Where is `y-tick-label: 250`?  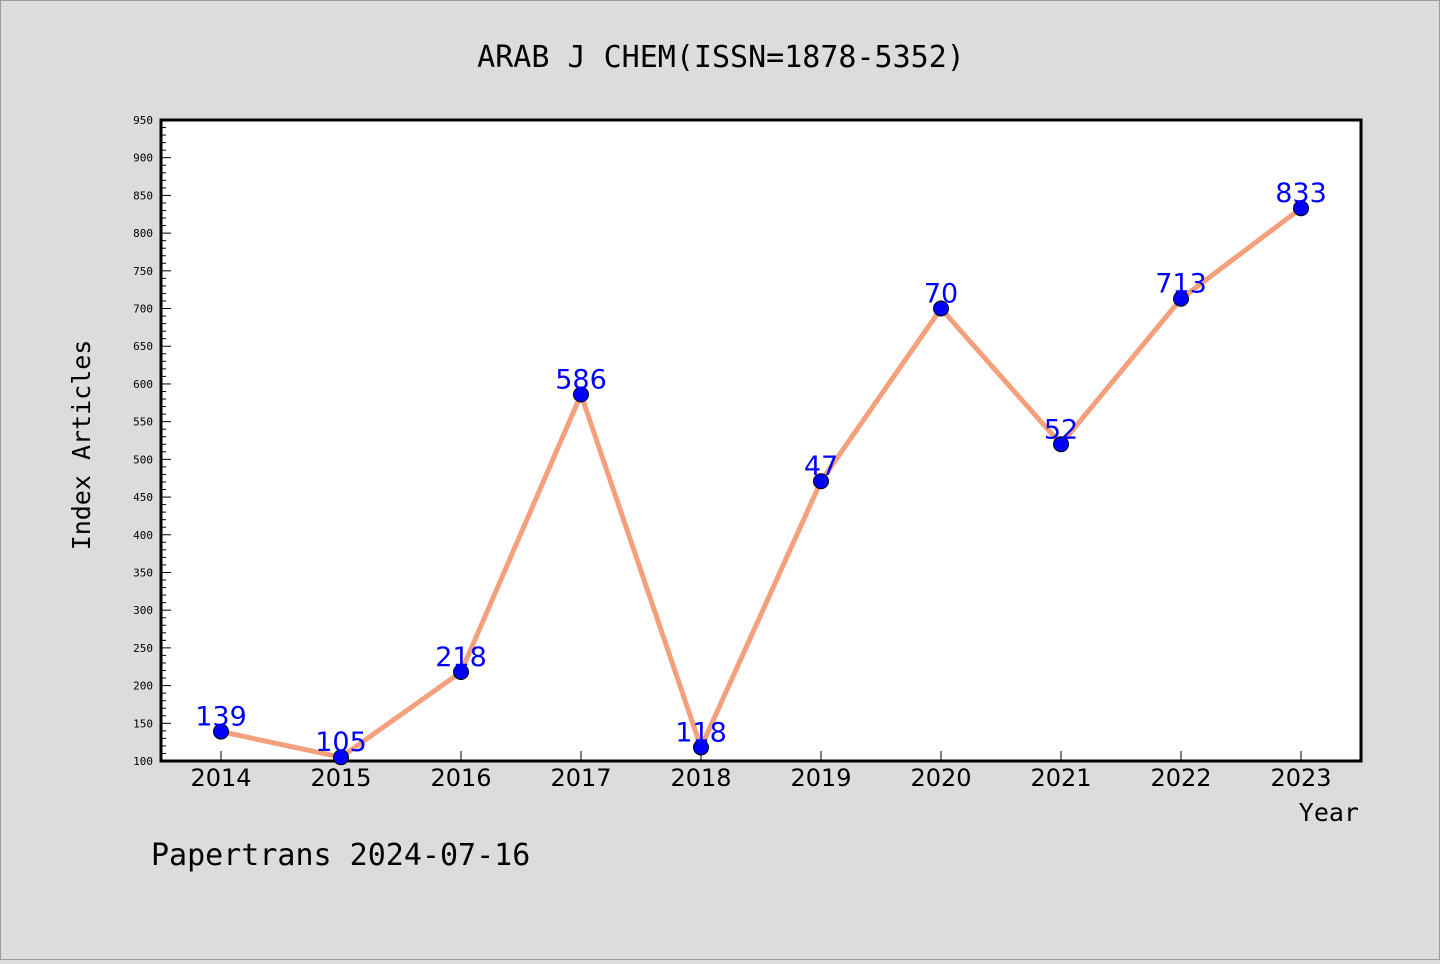
y-tick-label: 250 is located at coordinates (143, 648).